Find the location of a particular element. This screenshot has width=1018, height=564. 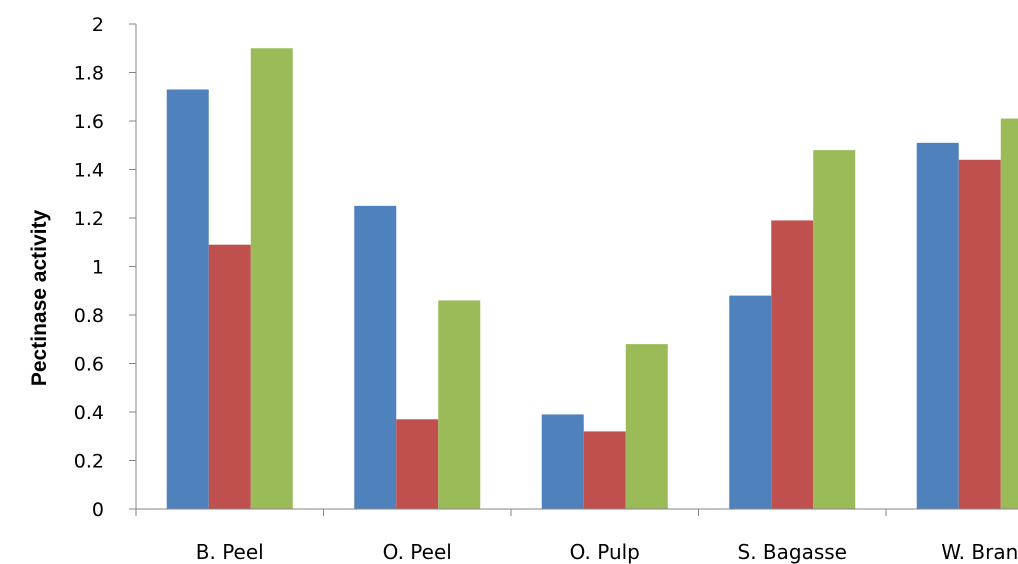

x-category-label: W. Bran is located at coordinates (979, 552).